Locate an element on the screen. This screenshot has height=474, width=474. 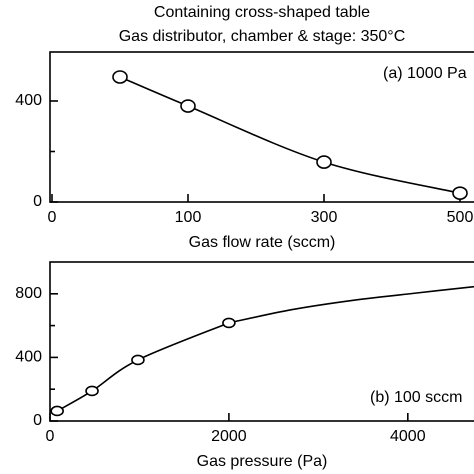
x-axis-label: Gas pressure (Pa) is located at coordinates (262, 461).